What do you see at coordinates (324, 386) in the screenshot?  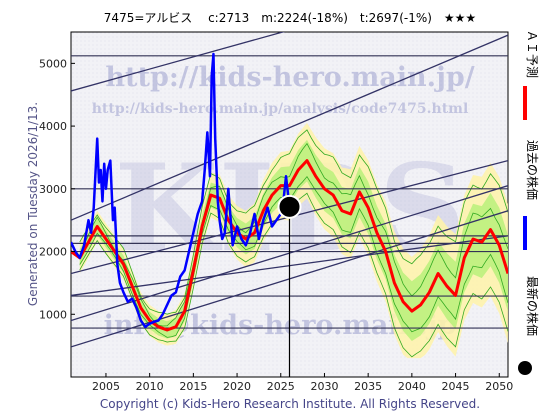 I see `x-tick-label: 2030` at bounding box center [324, 386].